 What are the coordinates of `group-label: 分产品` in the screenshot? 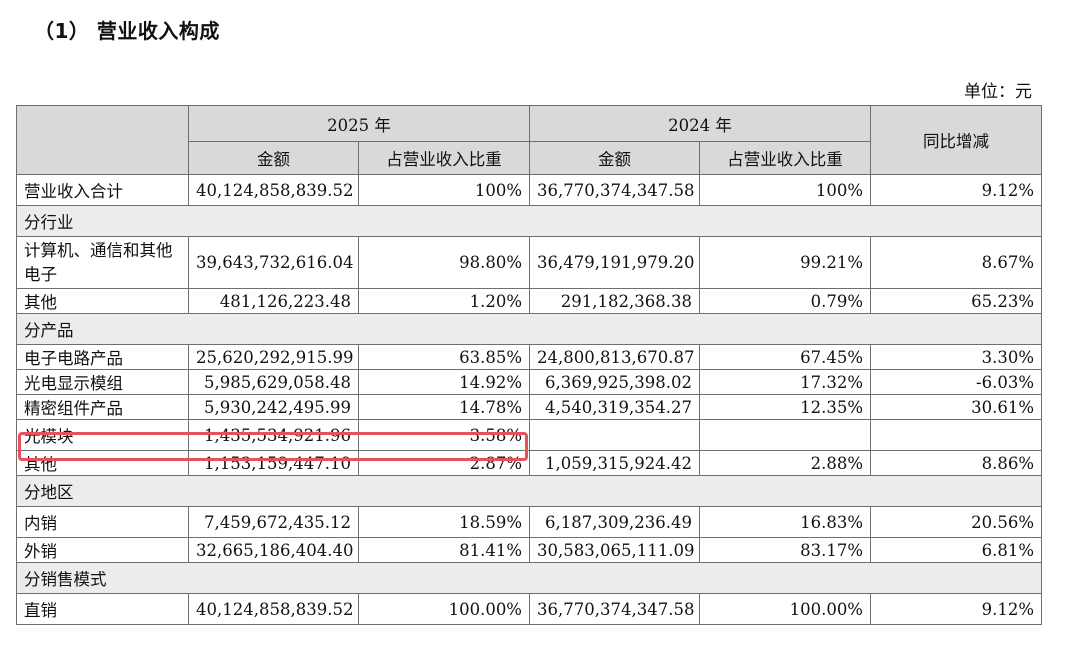 It's located at (529, 329).